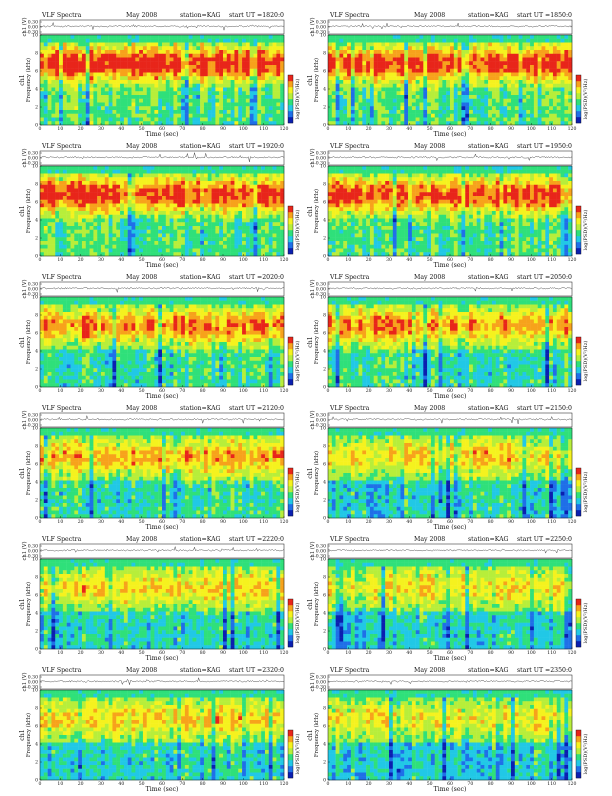  Describe the element at coordinates (290, 78) in the screenshot. I see `colorbar-segment` at that location.